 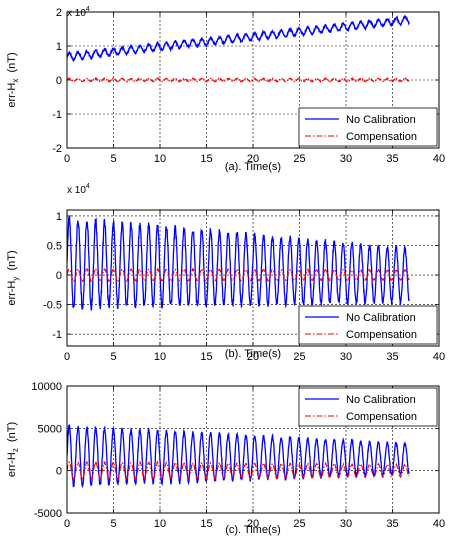 I want to click on y-tick-label: 5000, so click(x=50, y=429).